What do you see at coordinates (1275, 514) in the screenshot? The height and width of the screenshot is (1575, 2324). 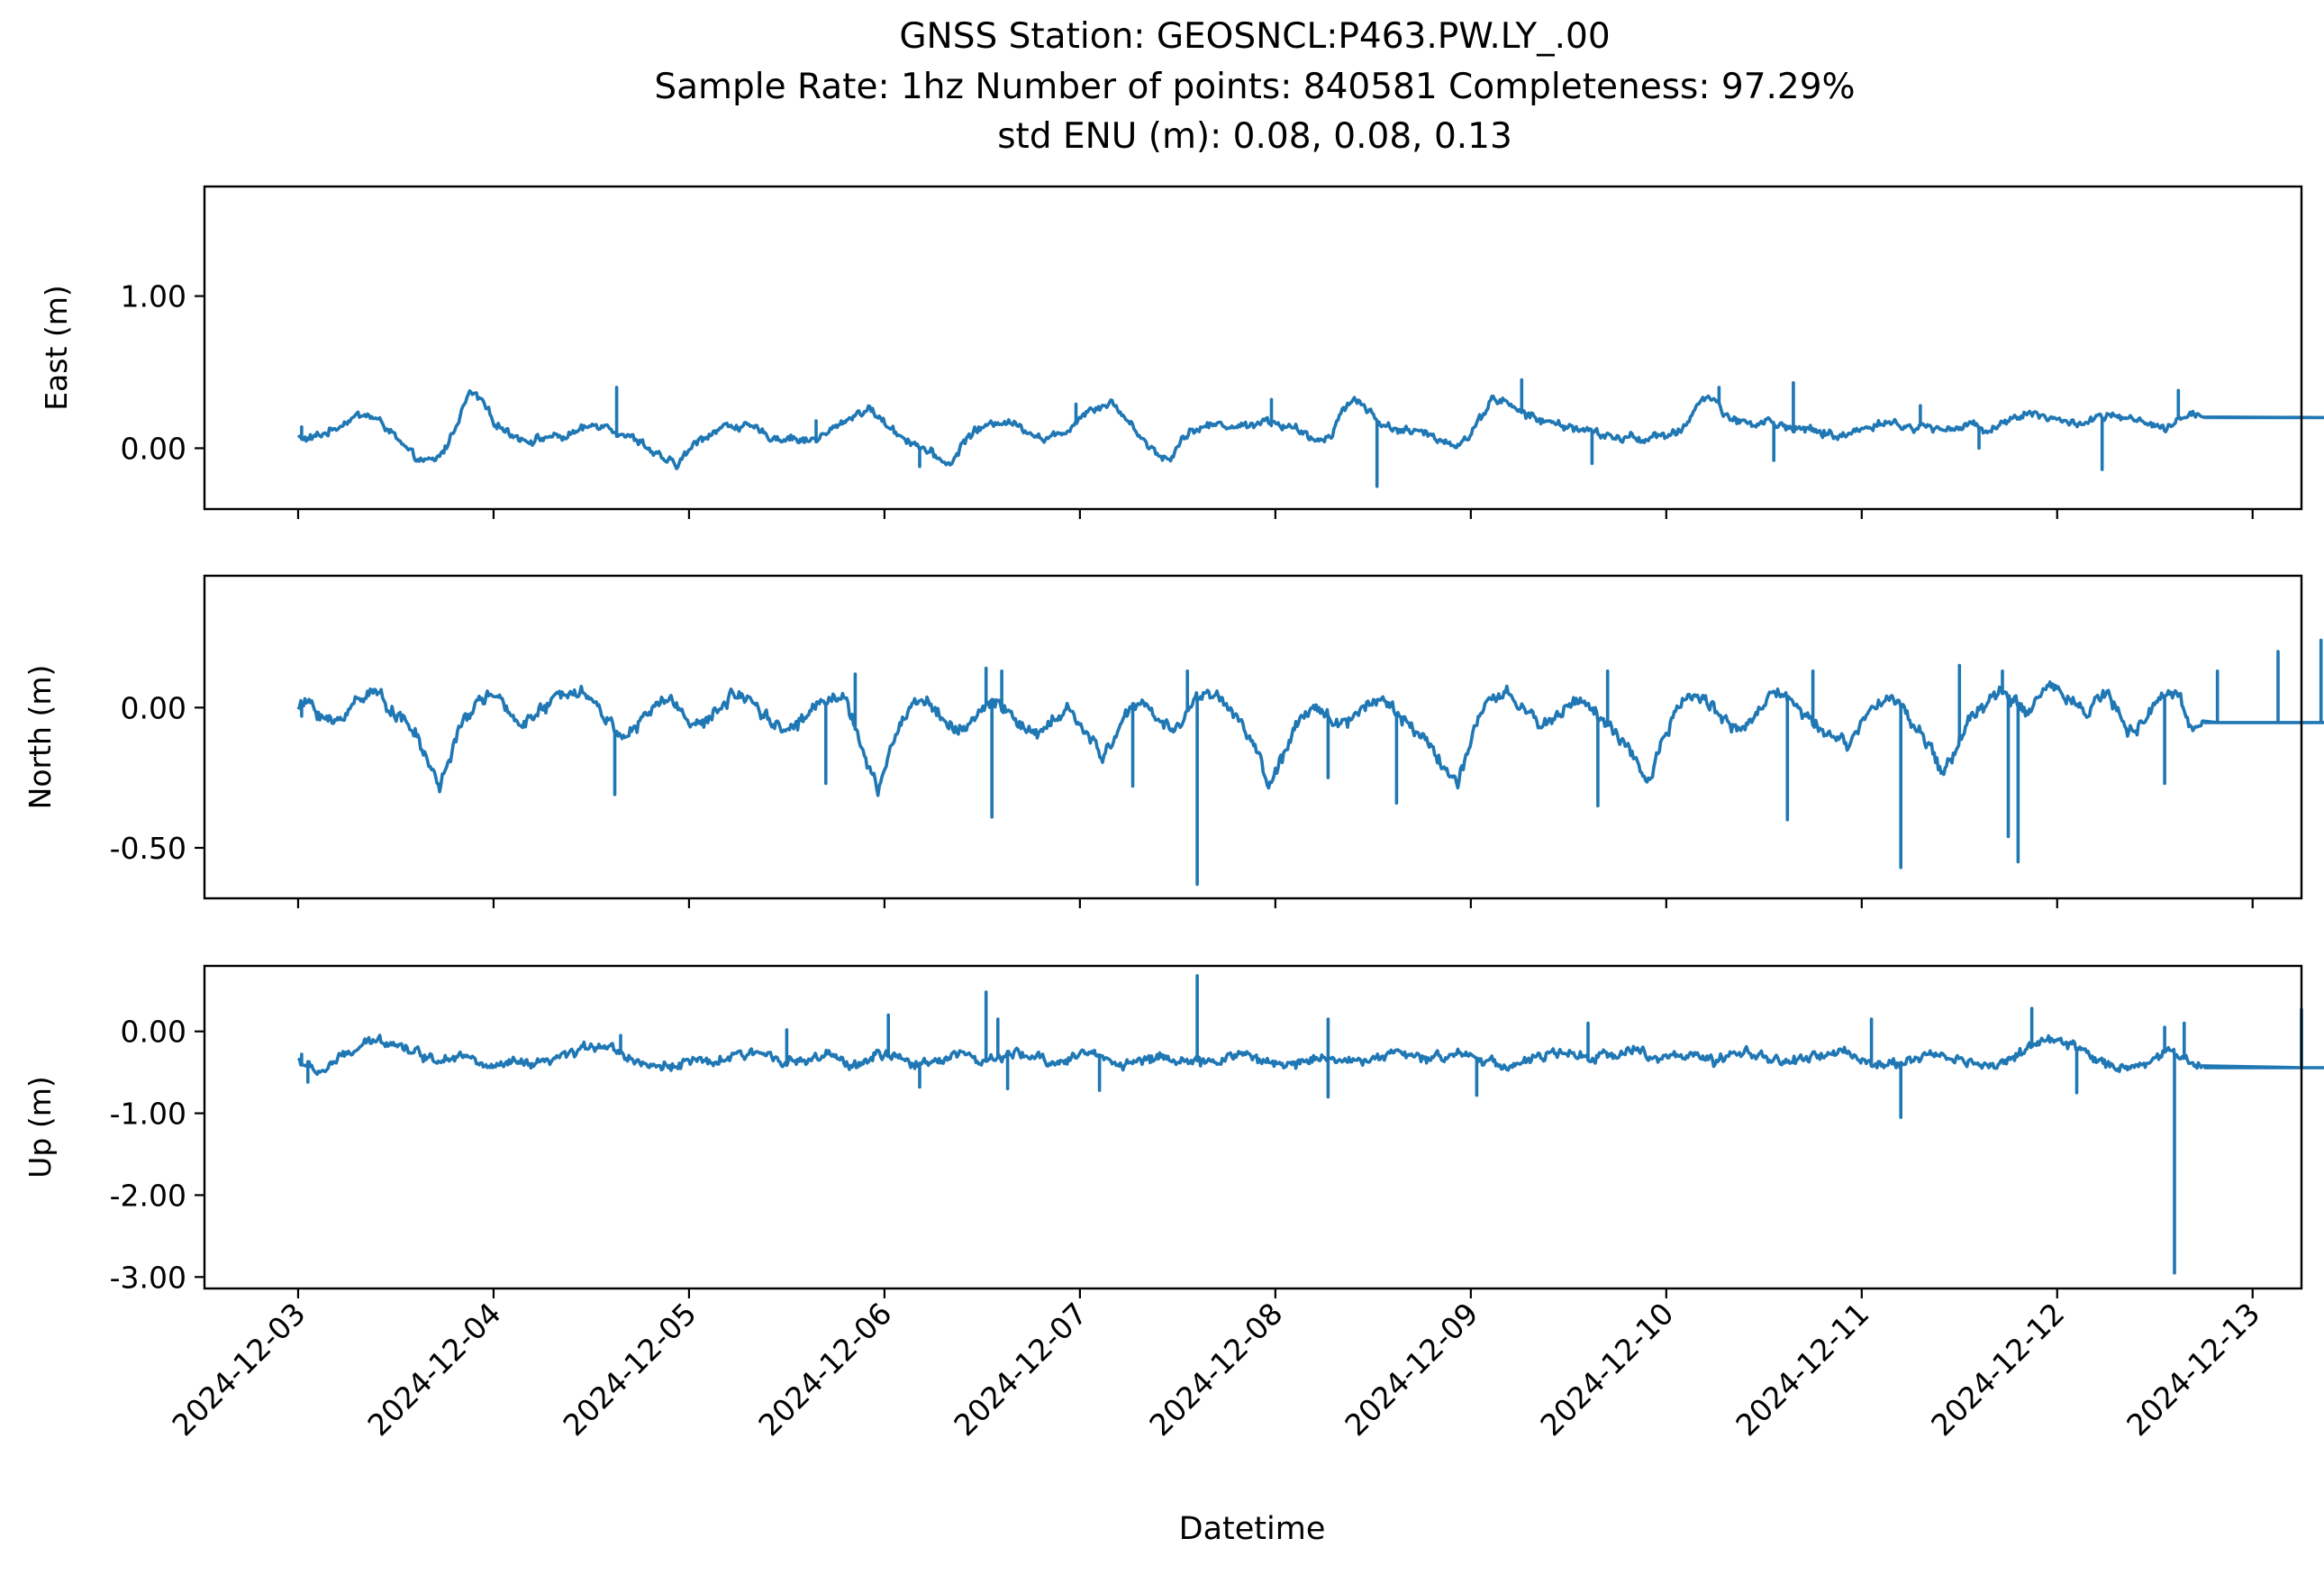 I see `east-x-ticks` at bounding box center [1275, 514].